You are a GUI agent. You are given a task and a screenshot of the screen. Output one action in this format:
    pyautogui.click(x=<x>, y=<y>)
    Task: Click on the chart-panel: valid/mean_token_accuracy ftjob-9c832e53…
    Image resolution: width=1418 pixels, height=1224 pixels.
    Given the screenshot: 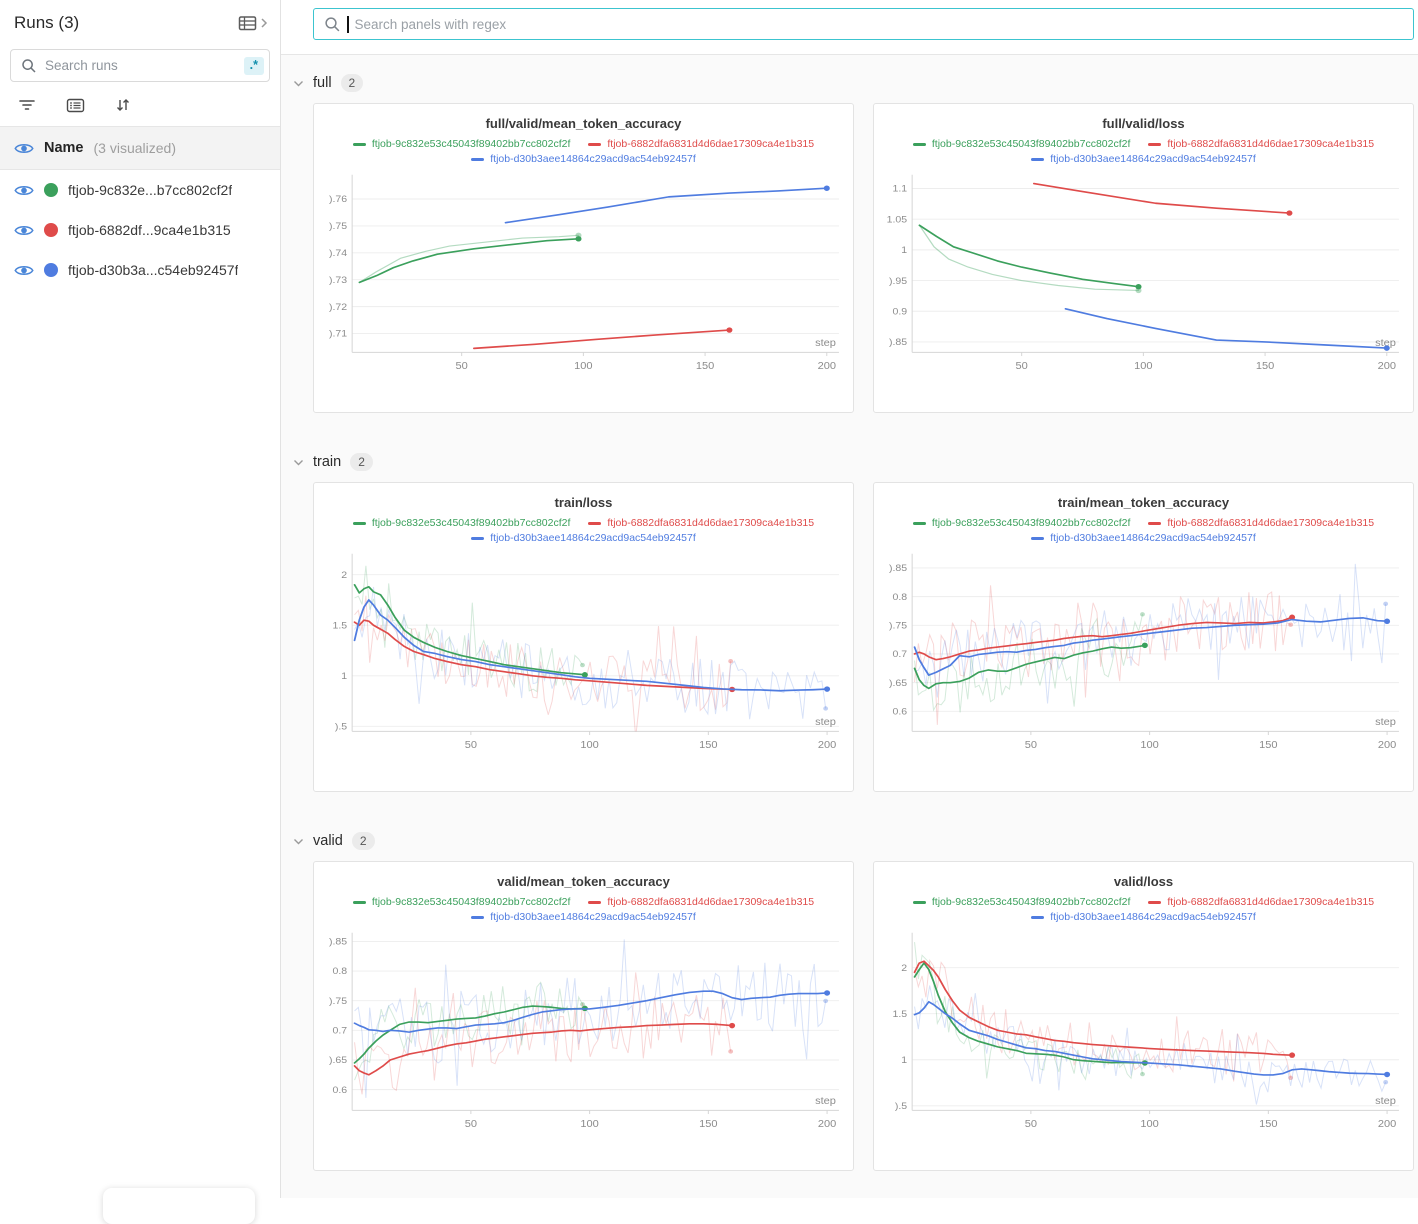 What is the action you would take?
    pyautogui.click(x=583, y=1016)
    